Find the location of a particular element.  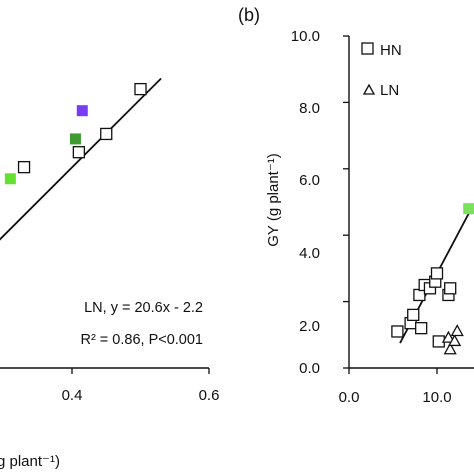

panel-b-y-tick-label: 0.0 is located at coordinates (309, 368).